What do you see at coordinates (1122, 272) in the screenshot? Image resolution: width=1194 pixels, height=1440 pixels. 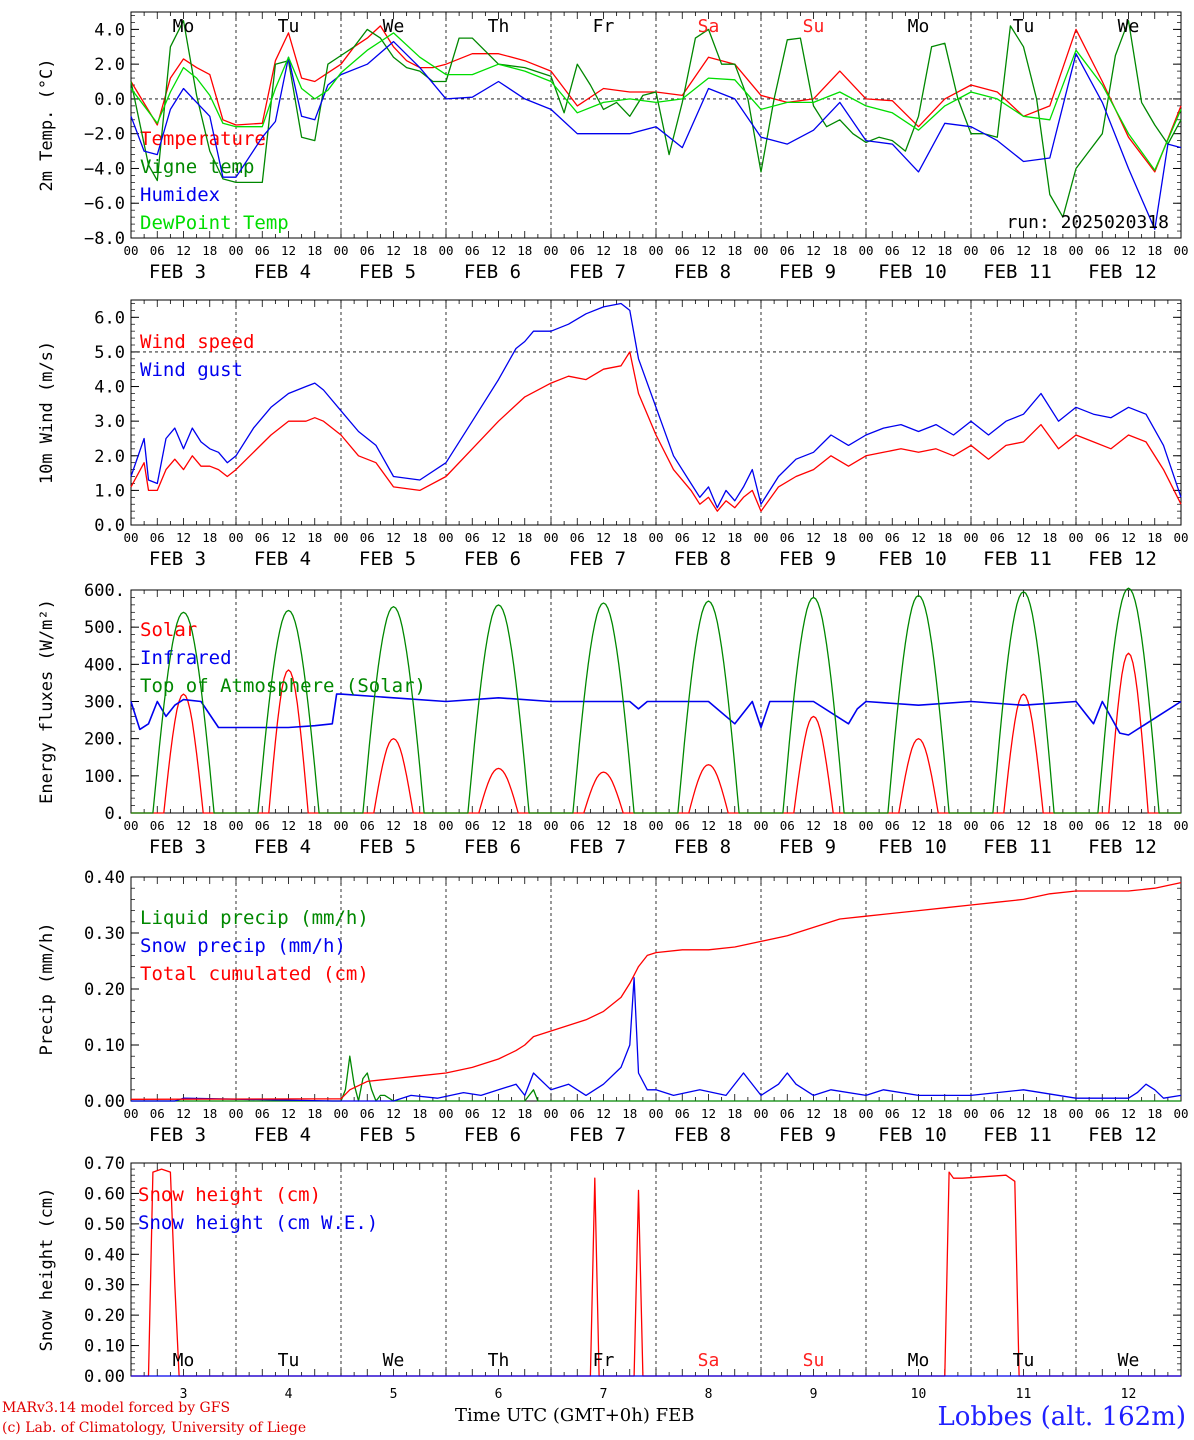 I see `date-label: FEB 12` at bounding box center [1122, 272].